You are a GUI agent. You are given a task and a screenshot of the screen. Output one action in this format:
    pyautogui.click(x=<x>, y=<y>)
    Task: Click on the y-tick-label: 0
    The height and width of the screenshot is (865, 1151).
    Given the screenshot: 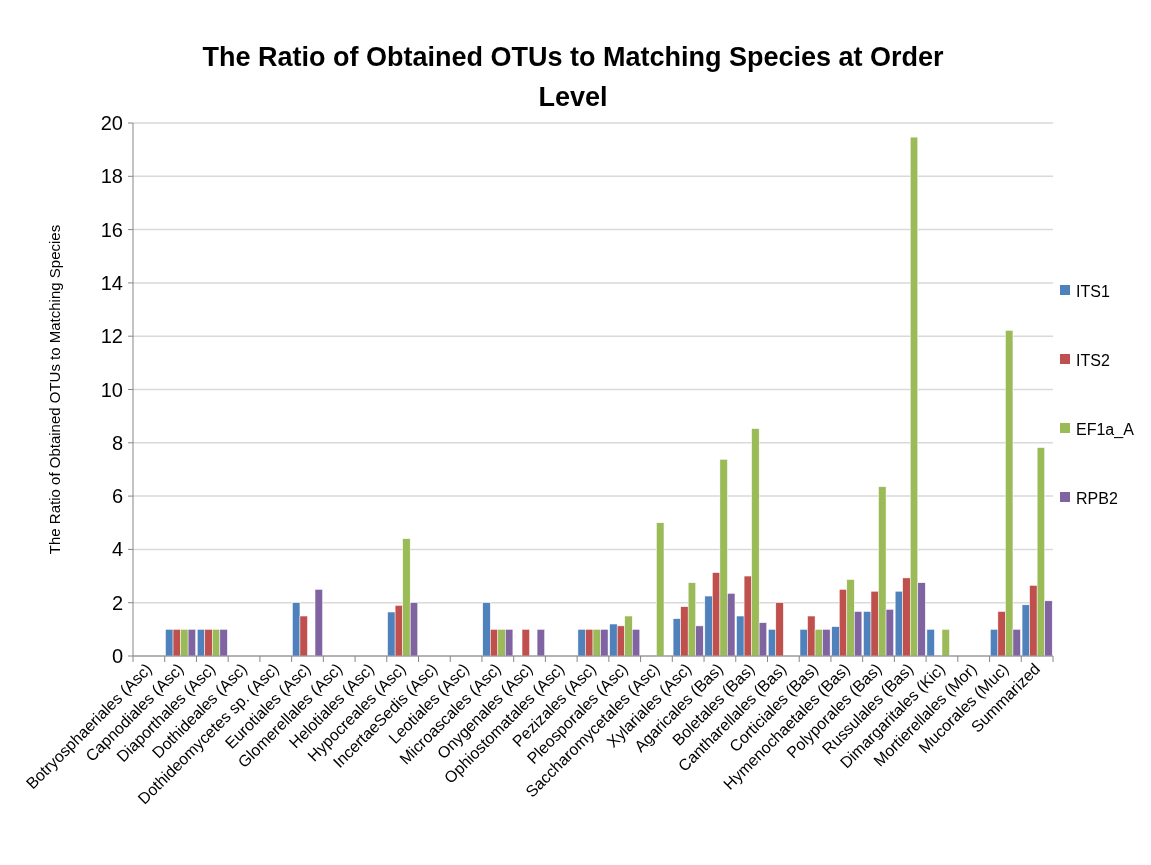 What is the action you would take?
    pyautogui.click(x=117, y=656)
    